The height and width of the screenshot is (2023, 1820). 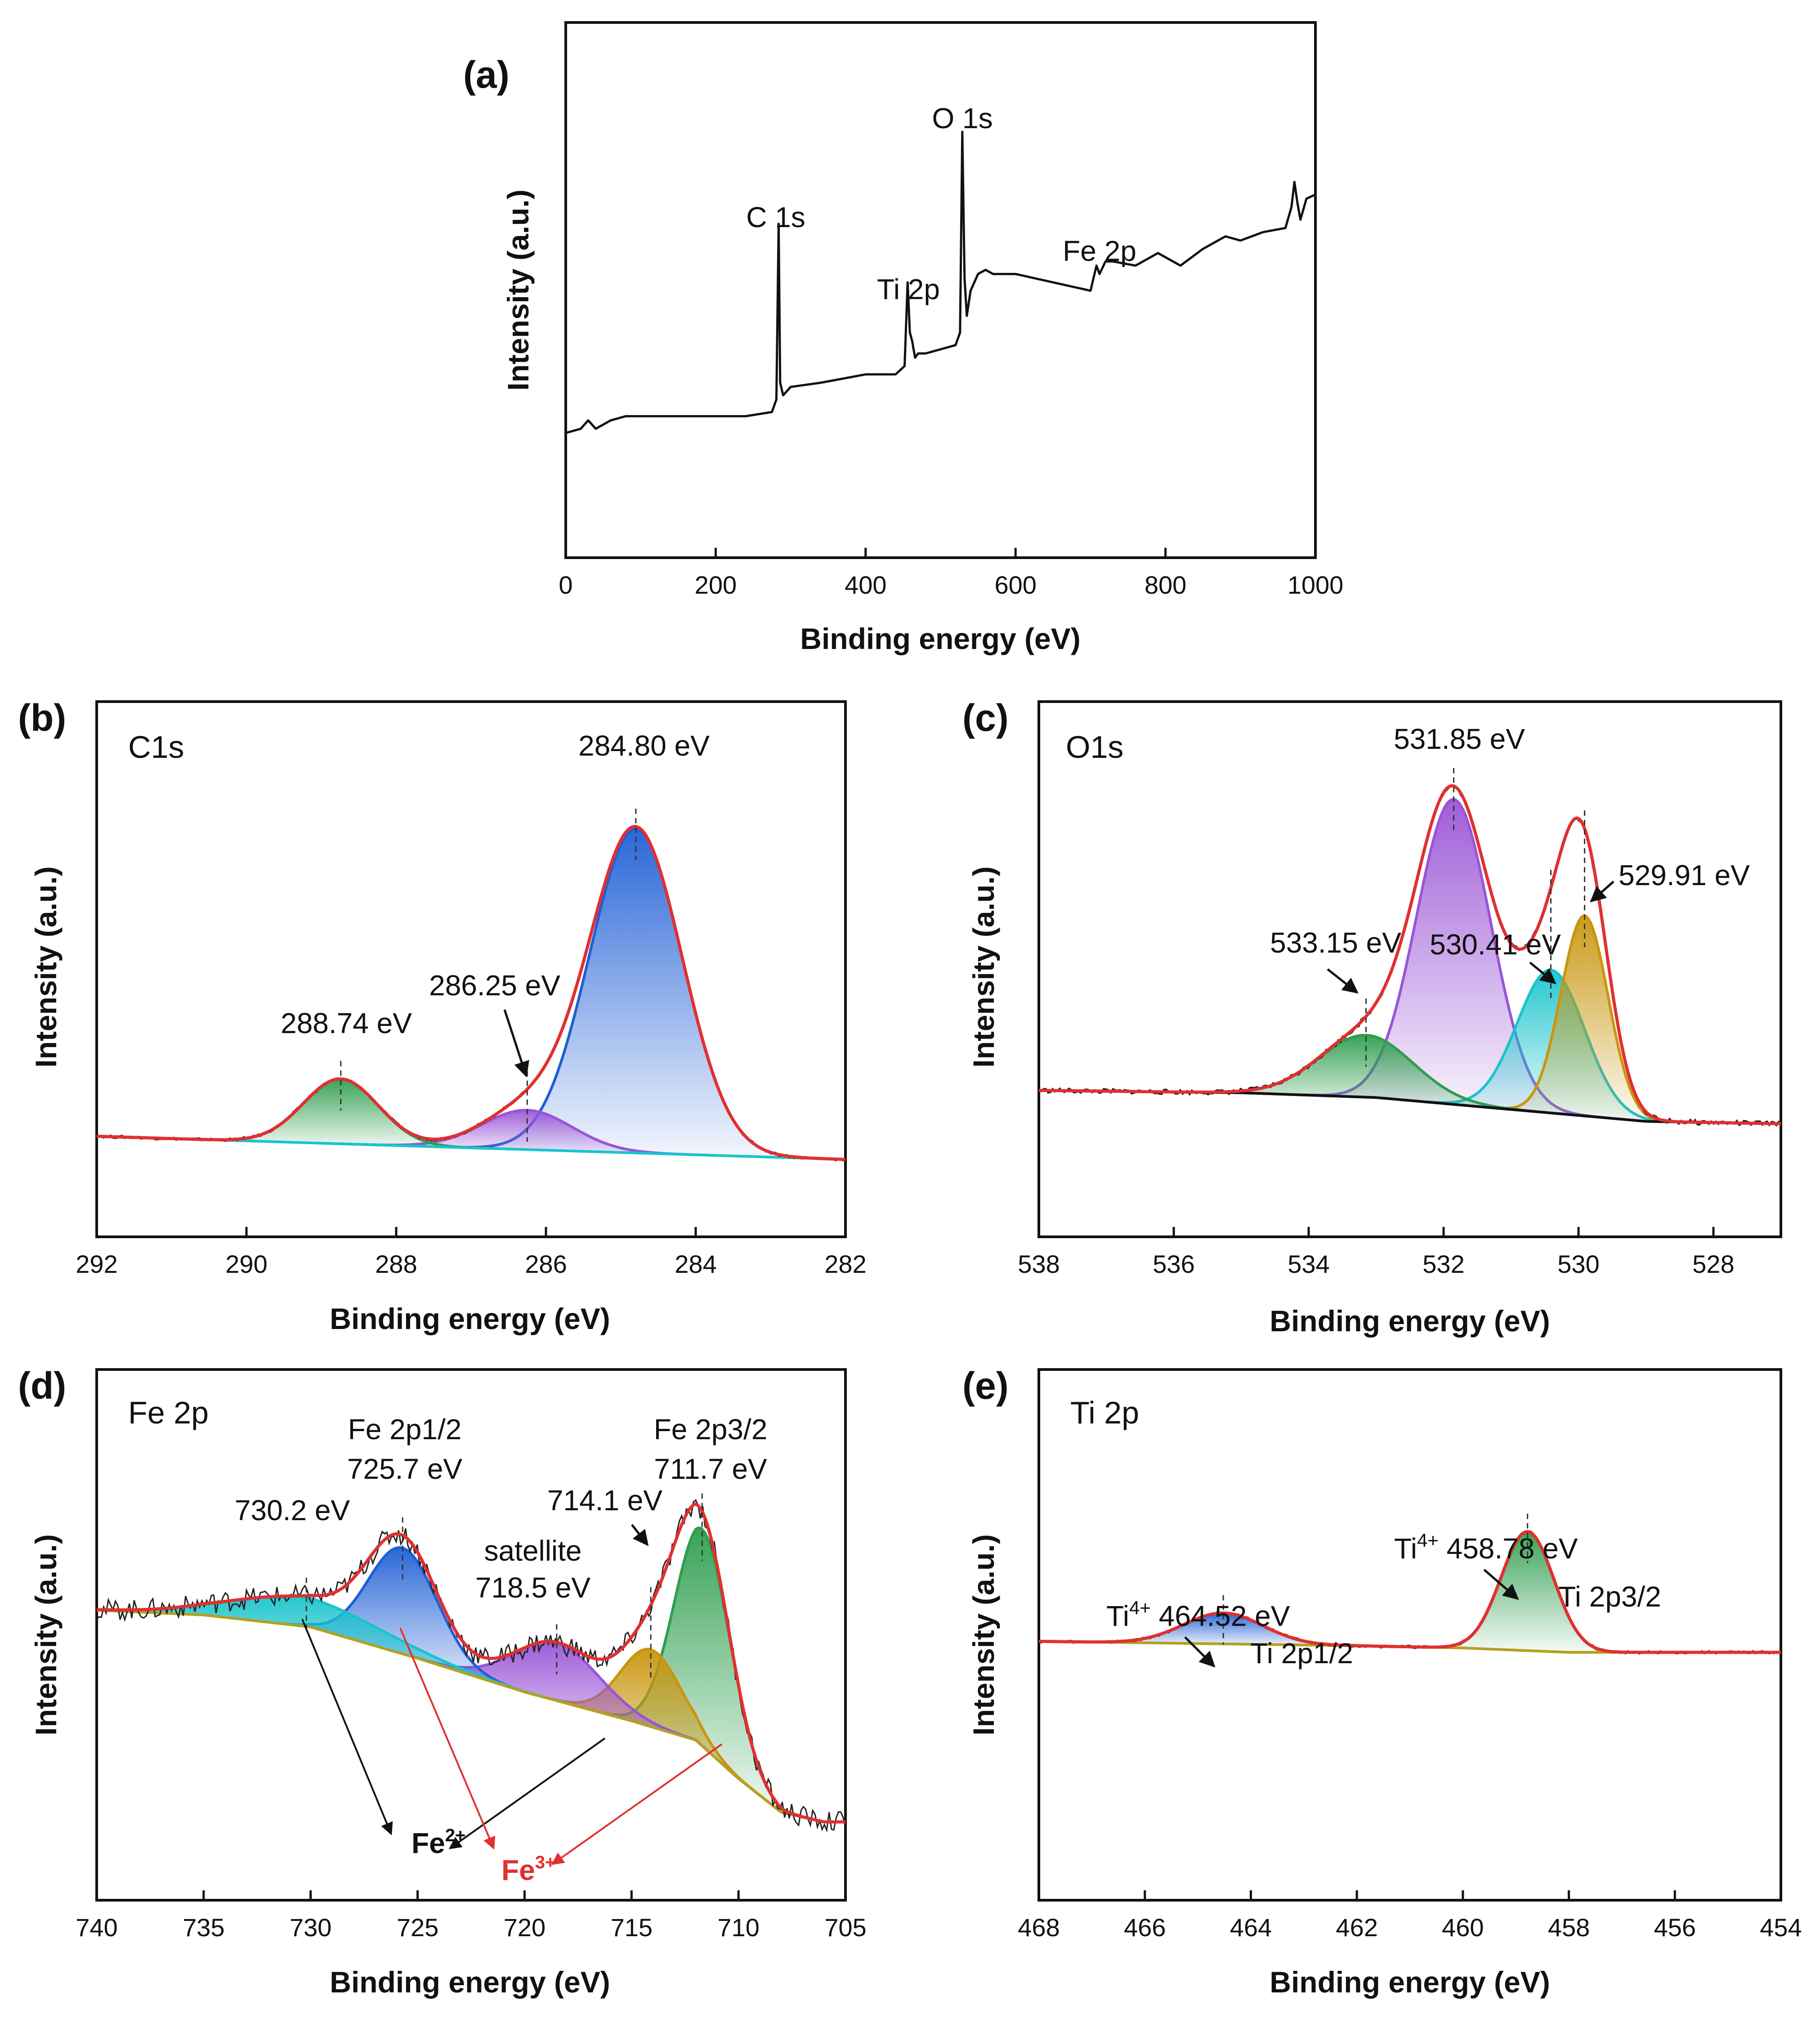 I want to click on background-line, so click(x=470, y=1716).